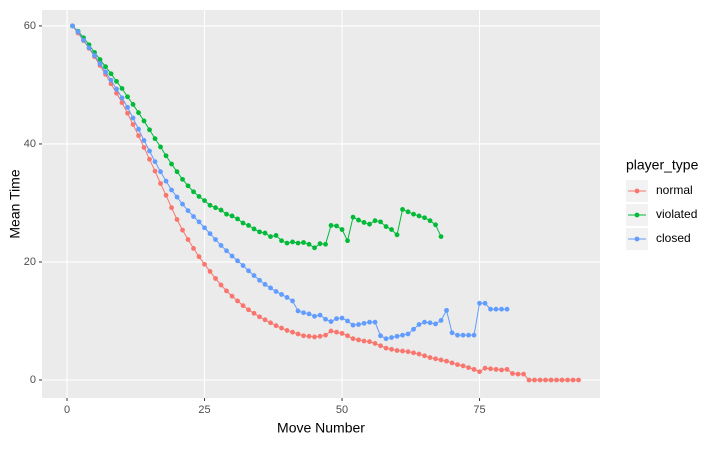  What do you see at coordinates (30, 144) in the screenshot?
I see `y-tick-label: 40` at bounding box center [30, 144].